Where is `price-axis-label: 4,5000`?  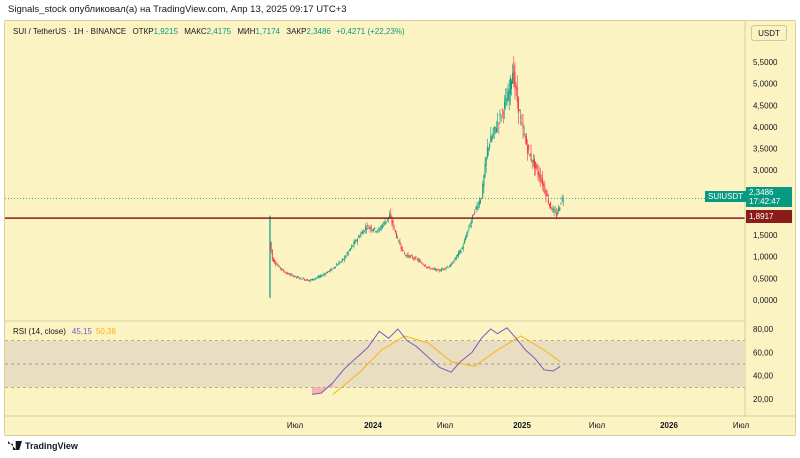 price-axis-label: 4,5000 is located at coordinates (765, 105).